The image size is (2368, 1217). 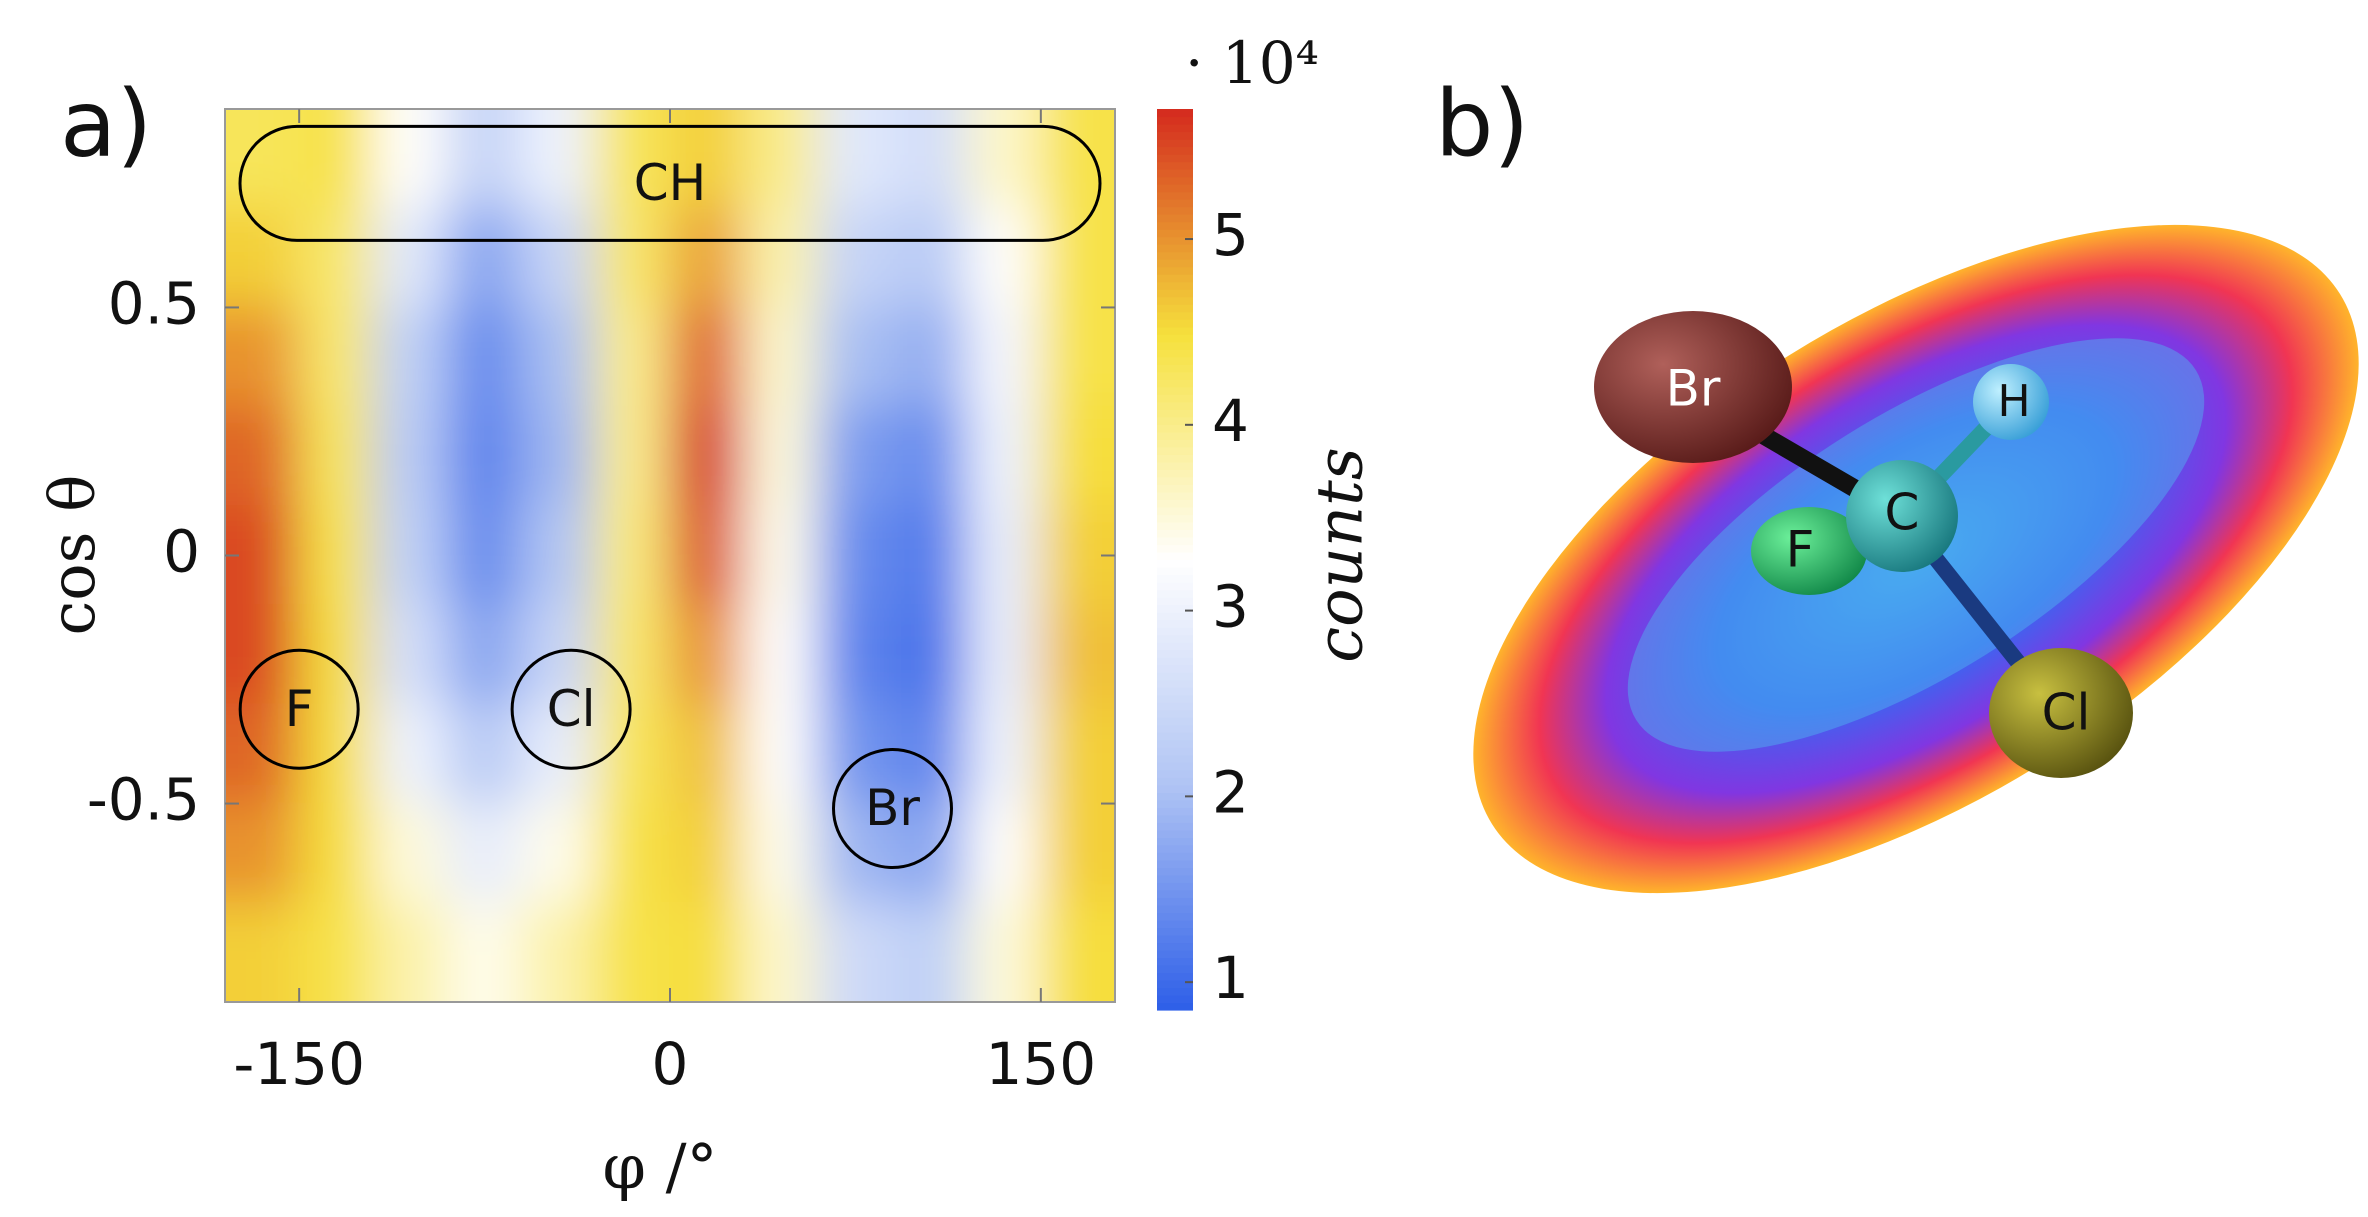 I want to click on colorbar-tick-label: 2, so click(x=1230, y=792).